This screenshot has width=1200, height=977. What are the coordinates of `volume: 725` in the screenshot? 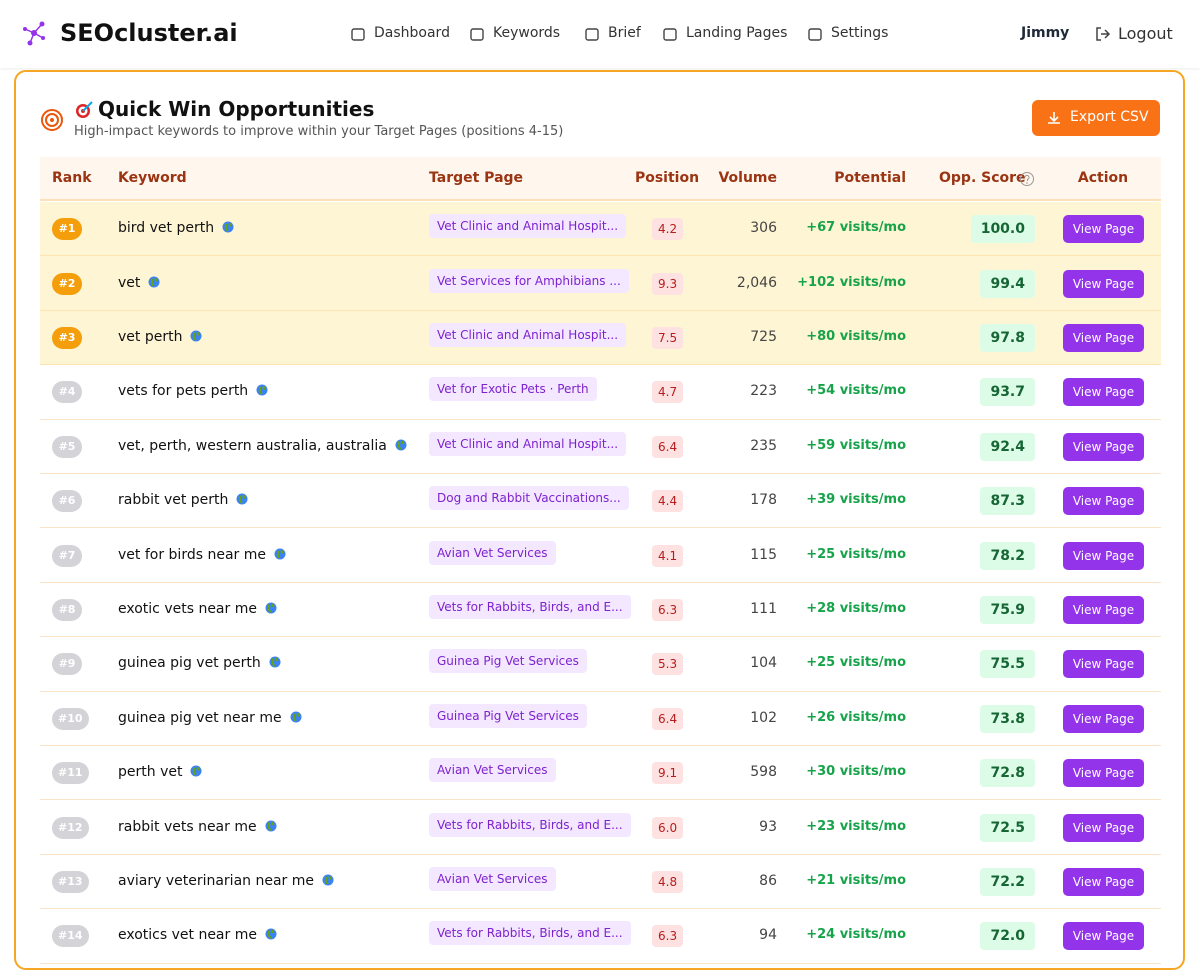 It's located at (763, 336).